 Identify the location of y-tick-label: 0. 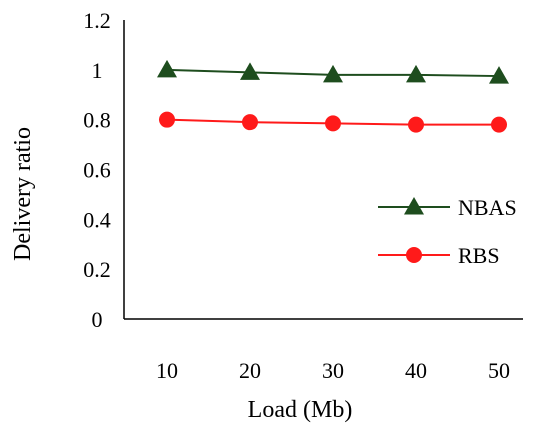
(97, 319).